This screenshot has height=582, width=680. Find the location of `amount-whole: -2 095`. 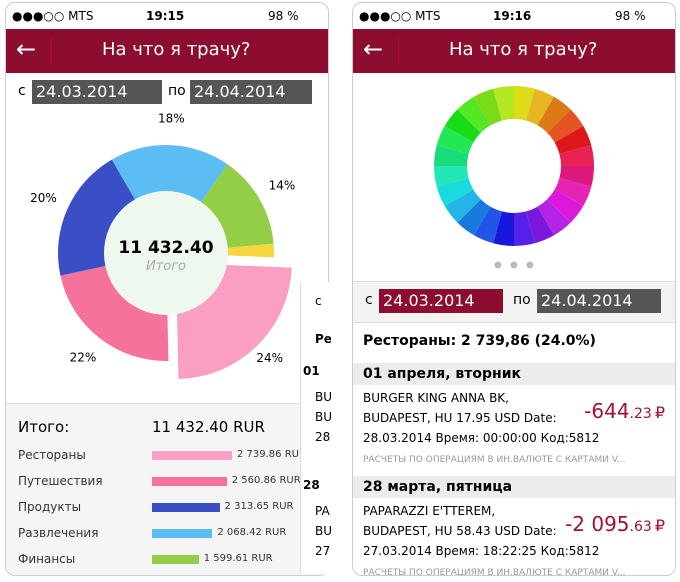

amount-whole: -2 095 is located at coordinates (597, 524).